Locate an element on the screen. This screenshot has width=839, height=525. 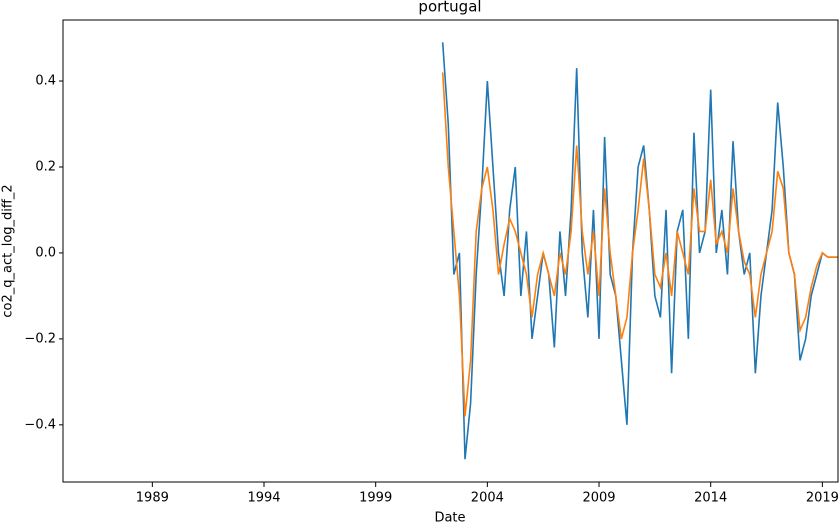
chart-title: portugal is located at coordinates (449, 8).